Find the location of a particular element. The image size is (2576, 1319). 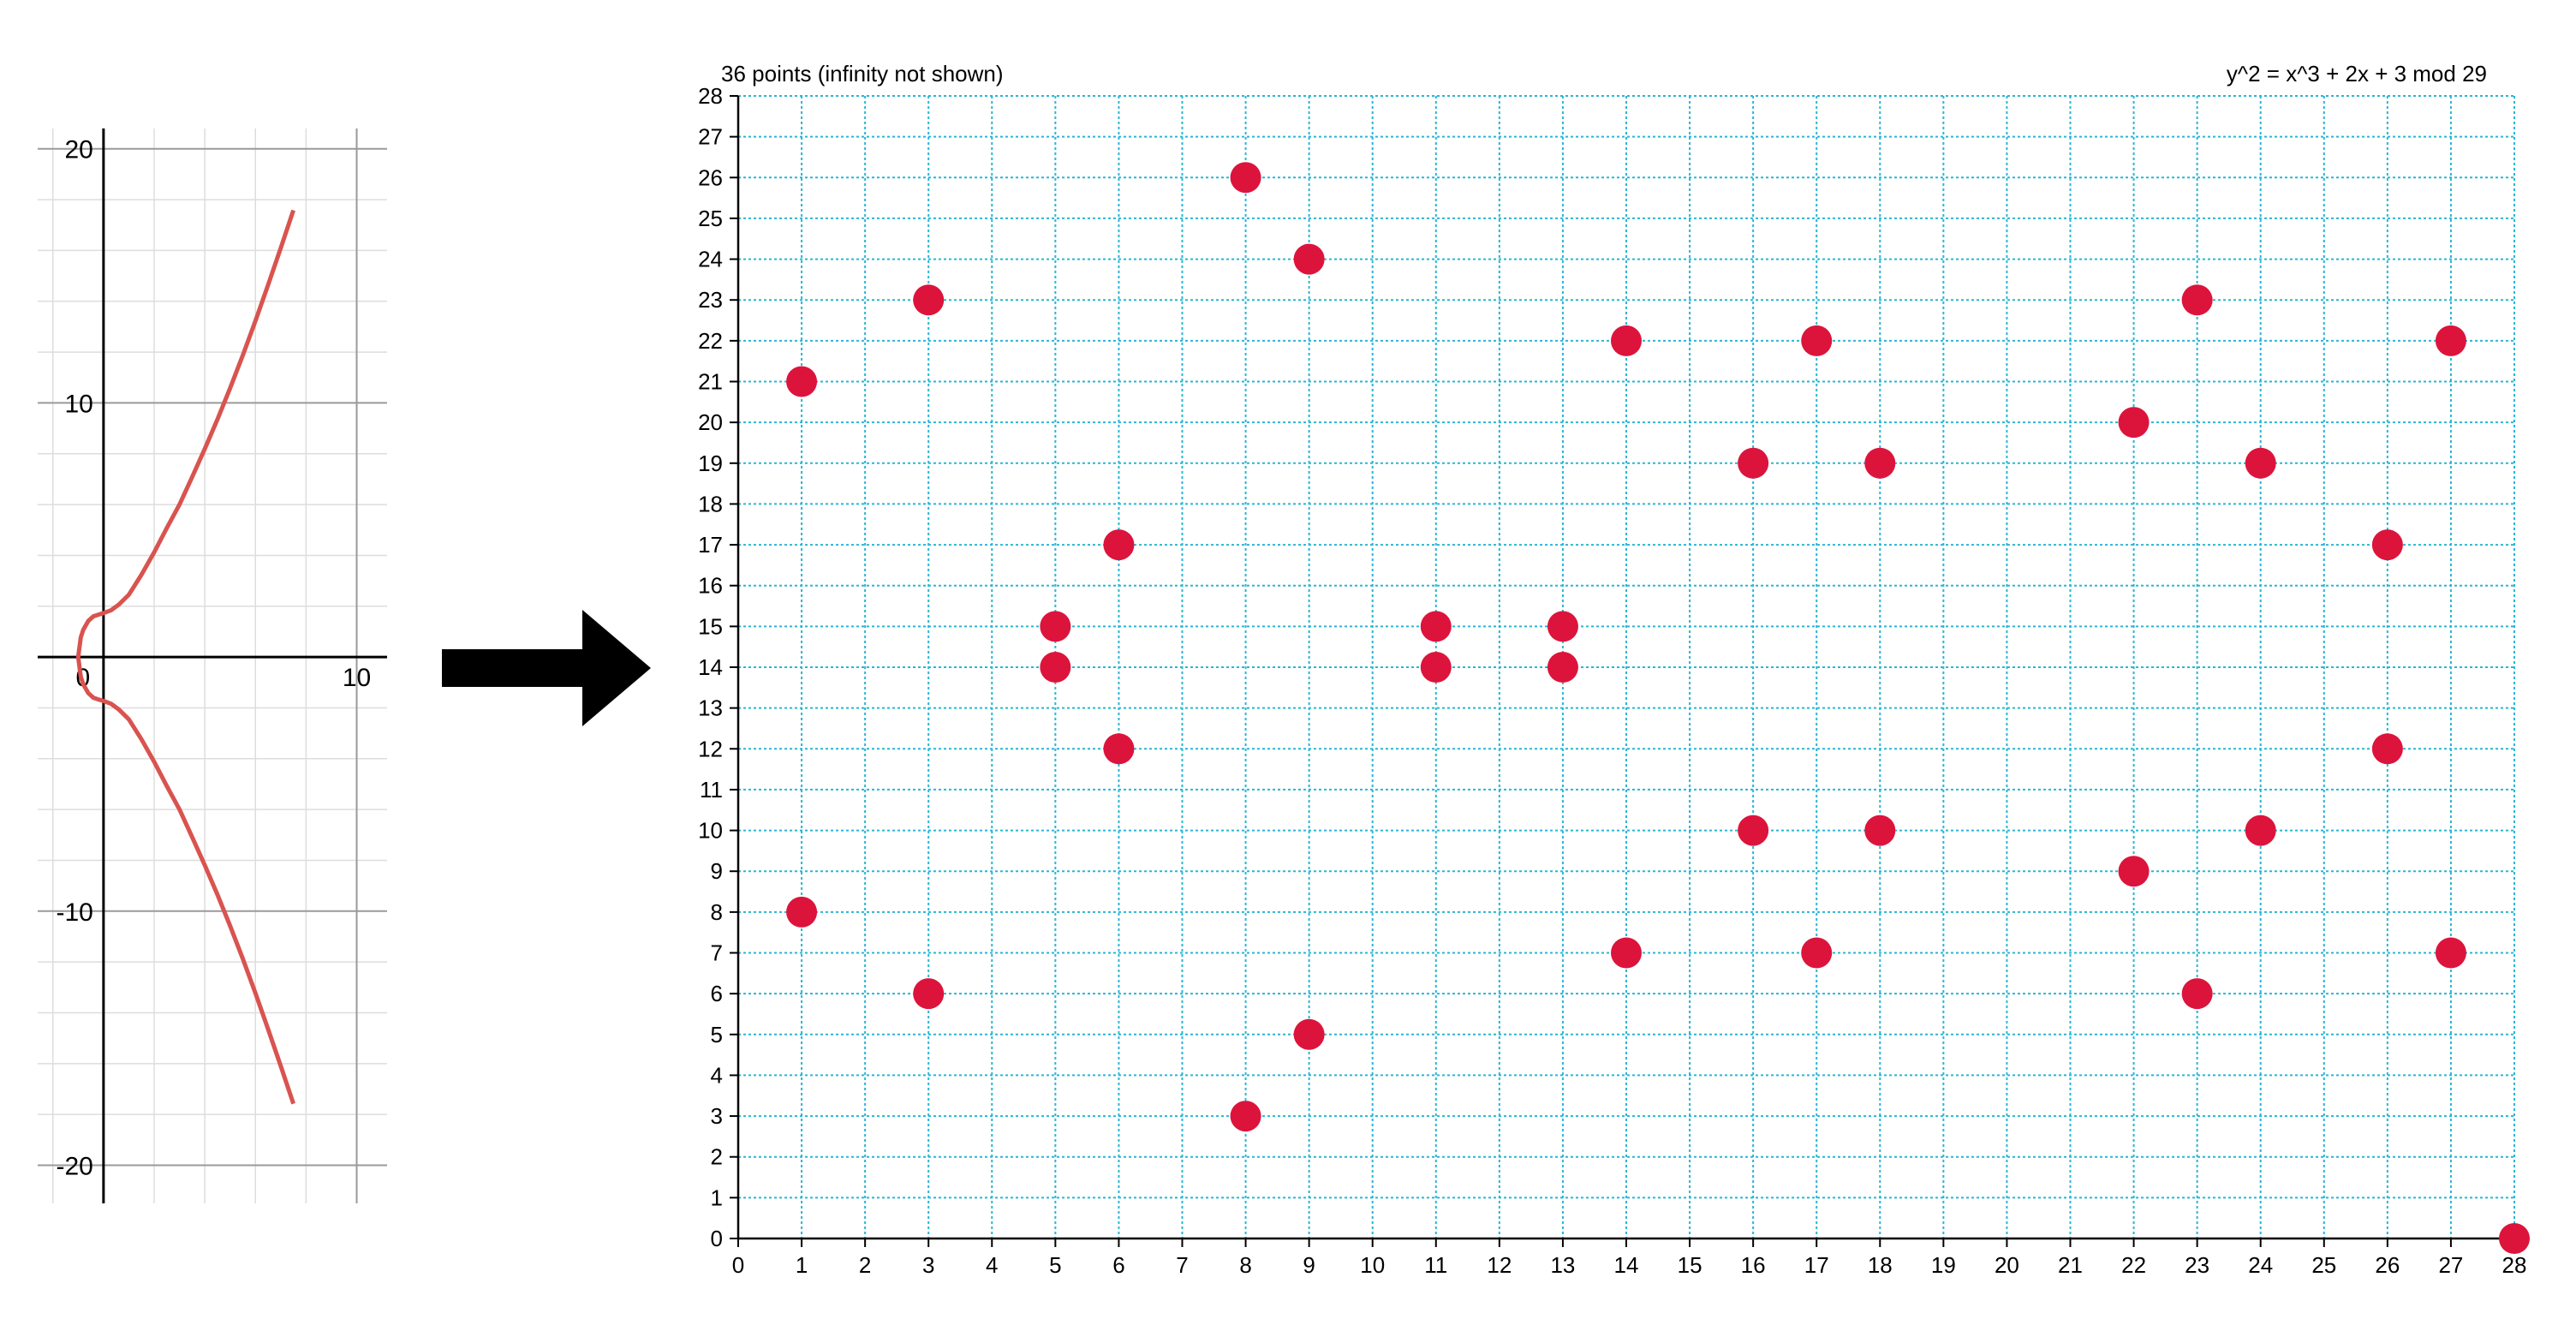

y-tick-label: 1 is located at coordinates (717, 1198).